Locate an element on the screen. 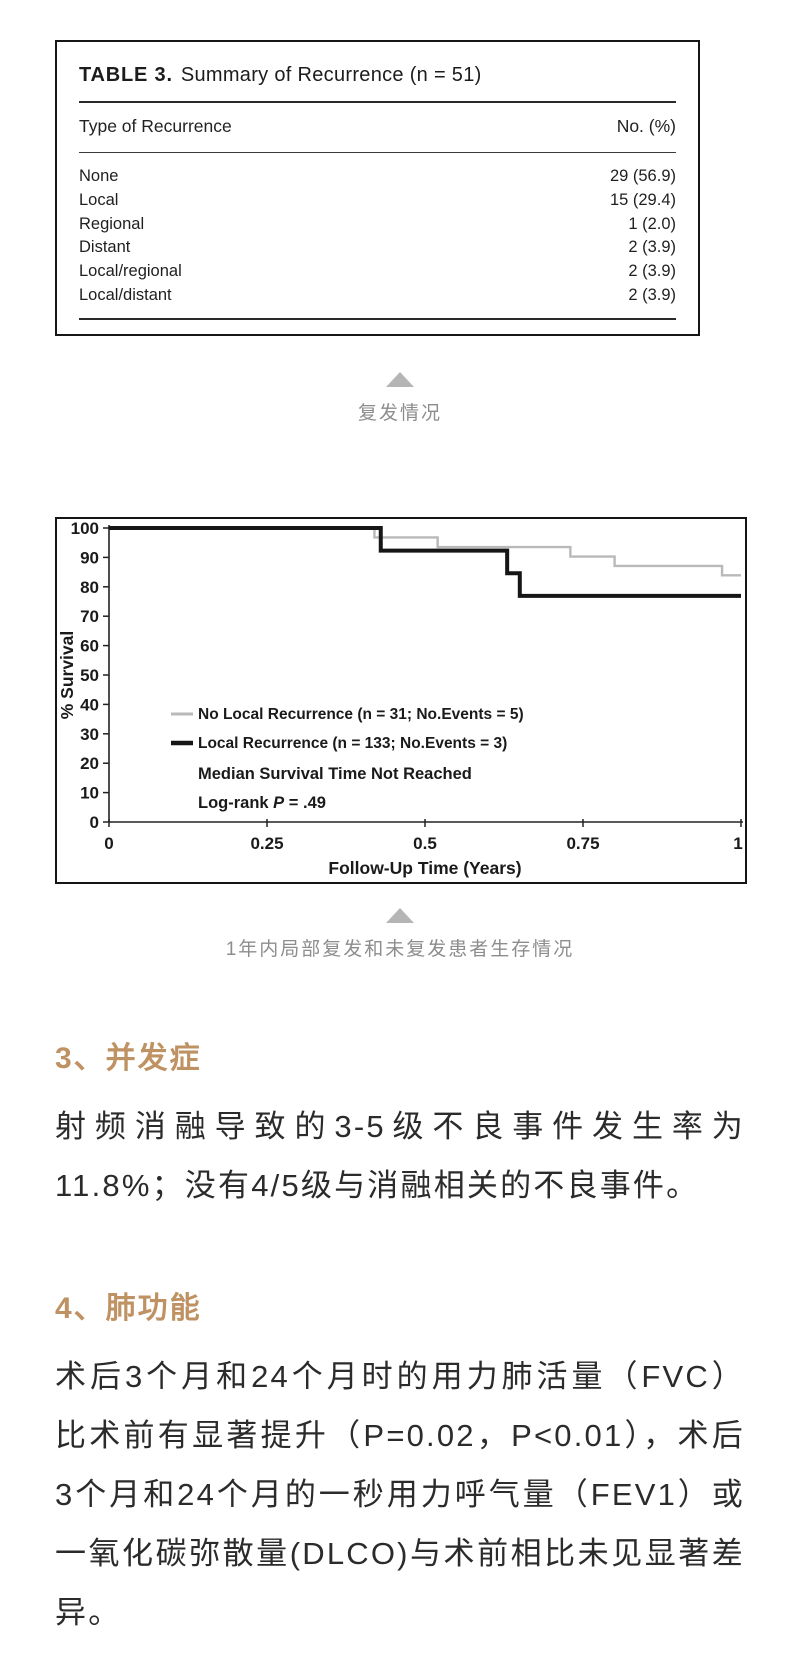 Image resolution: width=800 pixels, height=1663 pixels. recurrence-type-cell: Local/regional is located at coordinates (130, 271).